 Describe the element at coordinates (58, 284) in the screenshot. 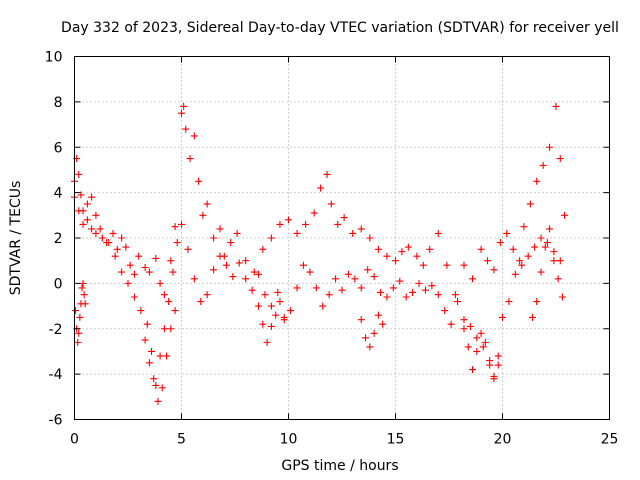

I see `y-tick-label: 0` at that location.